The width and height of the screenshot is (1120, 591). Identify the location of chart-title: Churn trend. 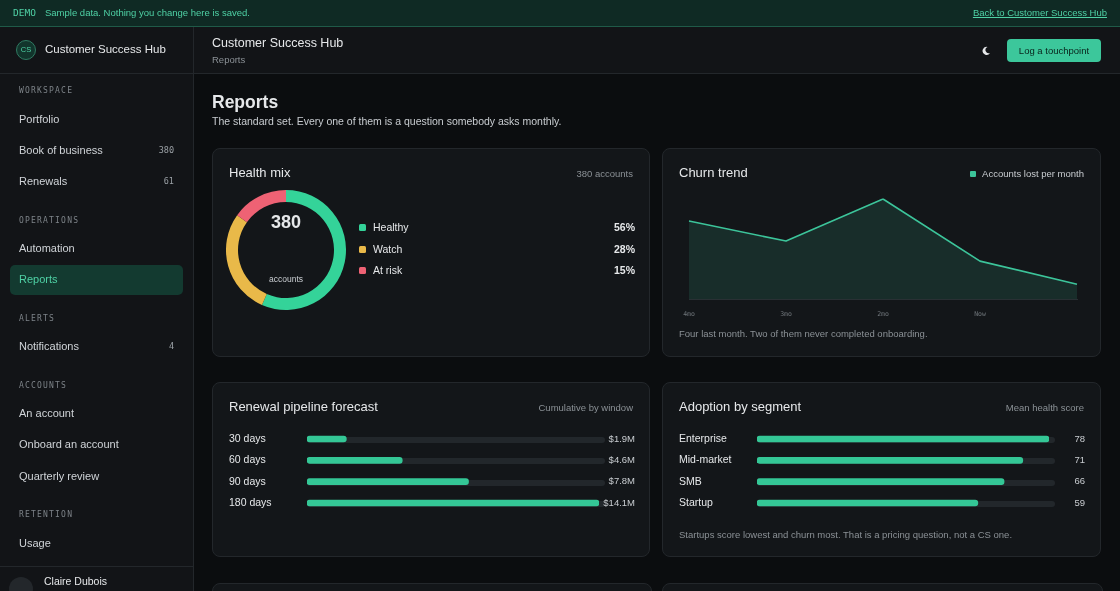
(713, 172).